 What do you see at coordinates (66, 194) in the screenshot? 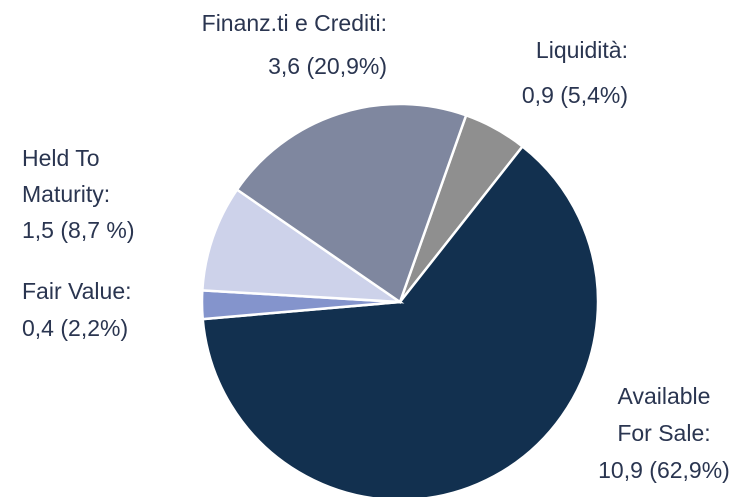
I see `slice-label: Maturity:` at bounding box center [66, 194].